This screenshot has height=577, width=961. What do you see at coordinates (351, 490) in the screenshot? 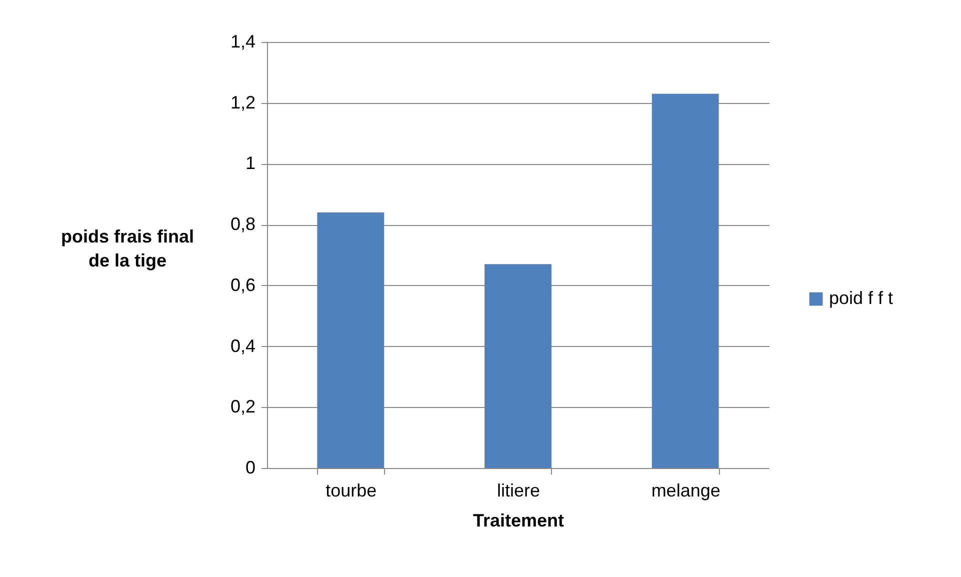
I see `x-tick-label: tourbe` at bounding box center [351, 490].